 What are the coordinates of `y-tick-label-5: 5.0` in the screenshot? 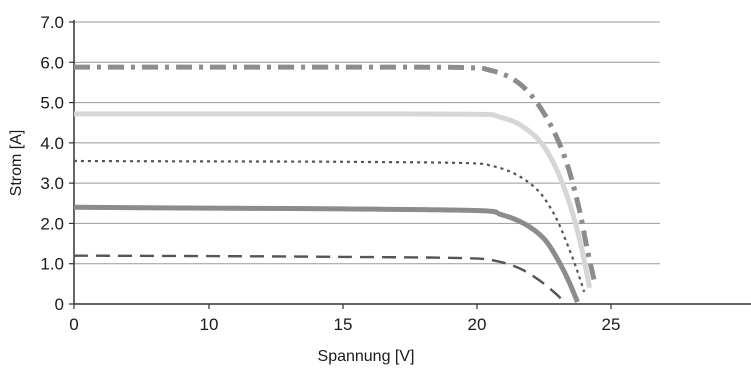 It's located at (52, 103).